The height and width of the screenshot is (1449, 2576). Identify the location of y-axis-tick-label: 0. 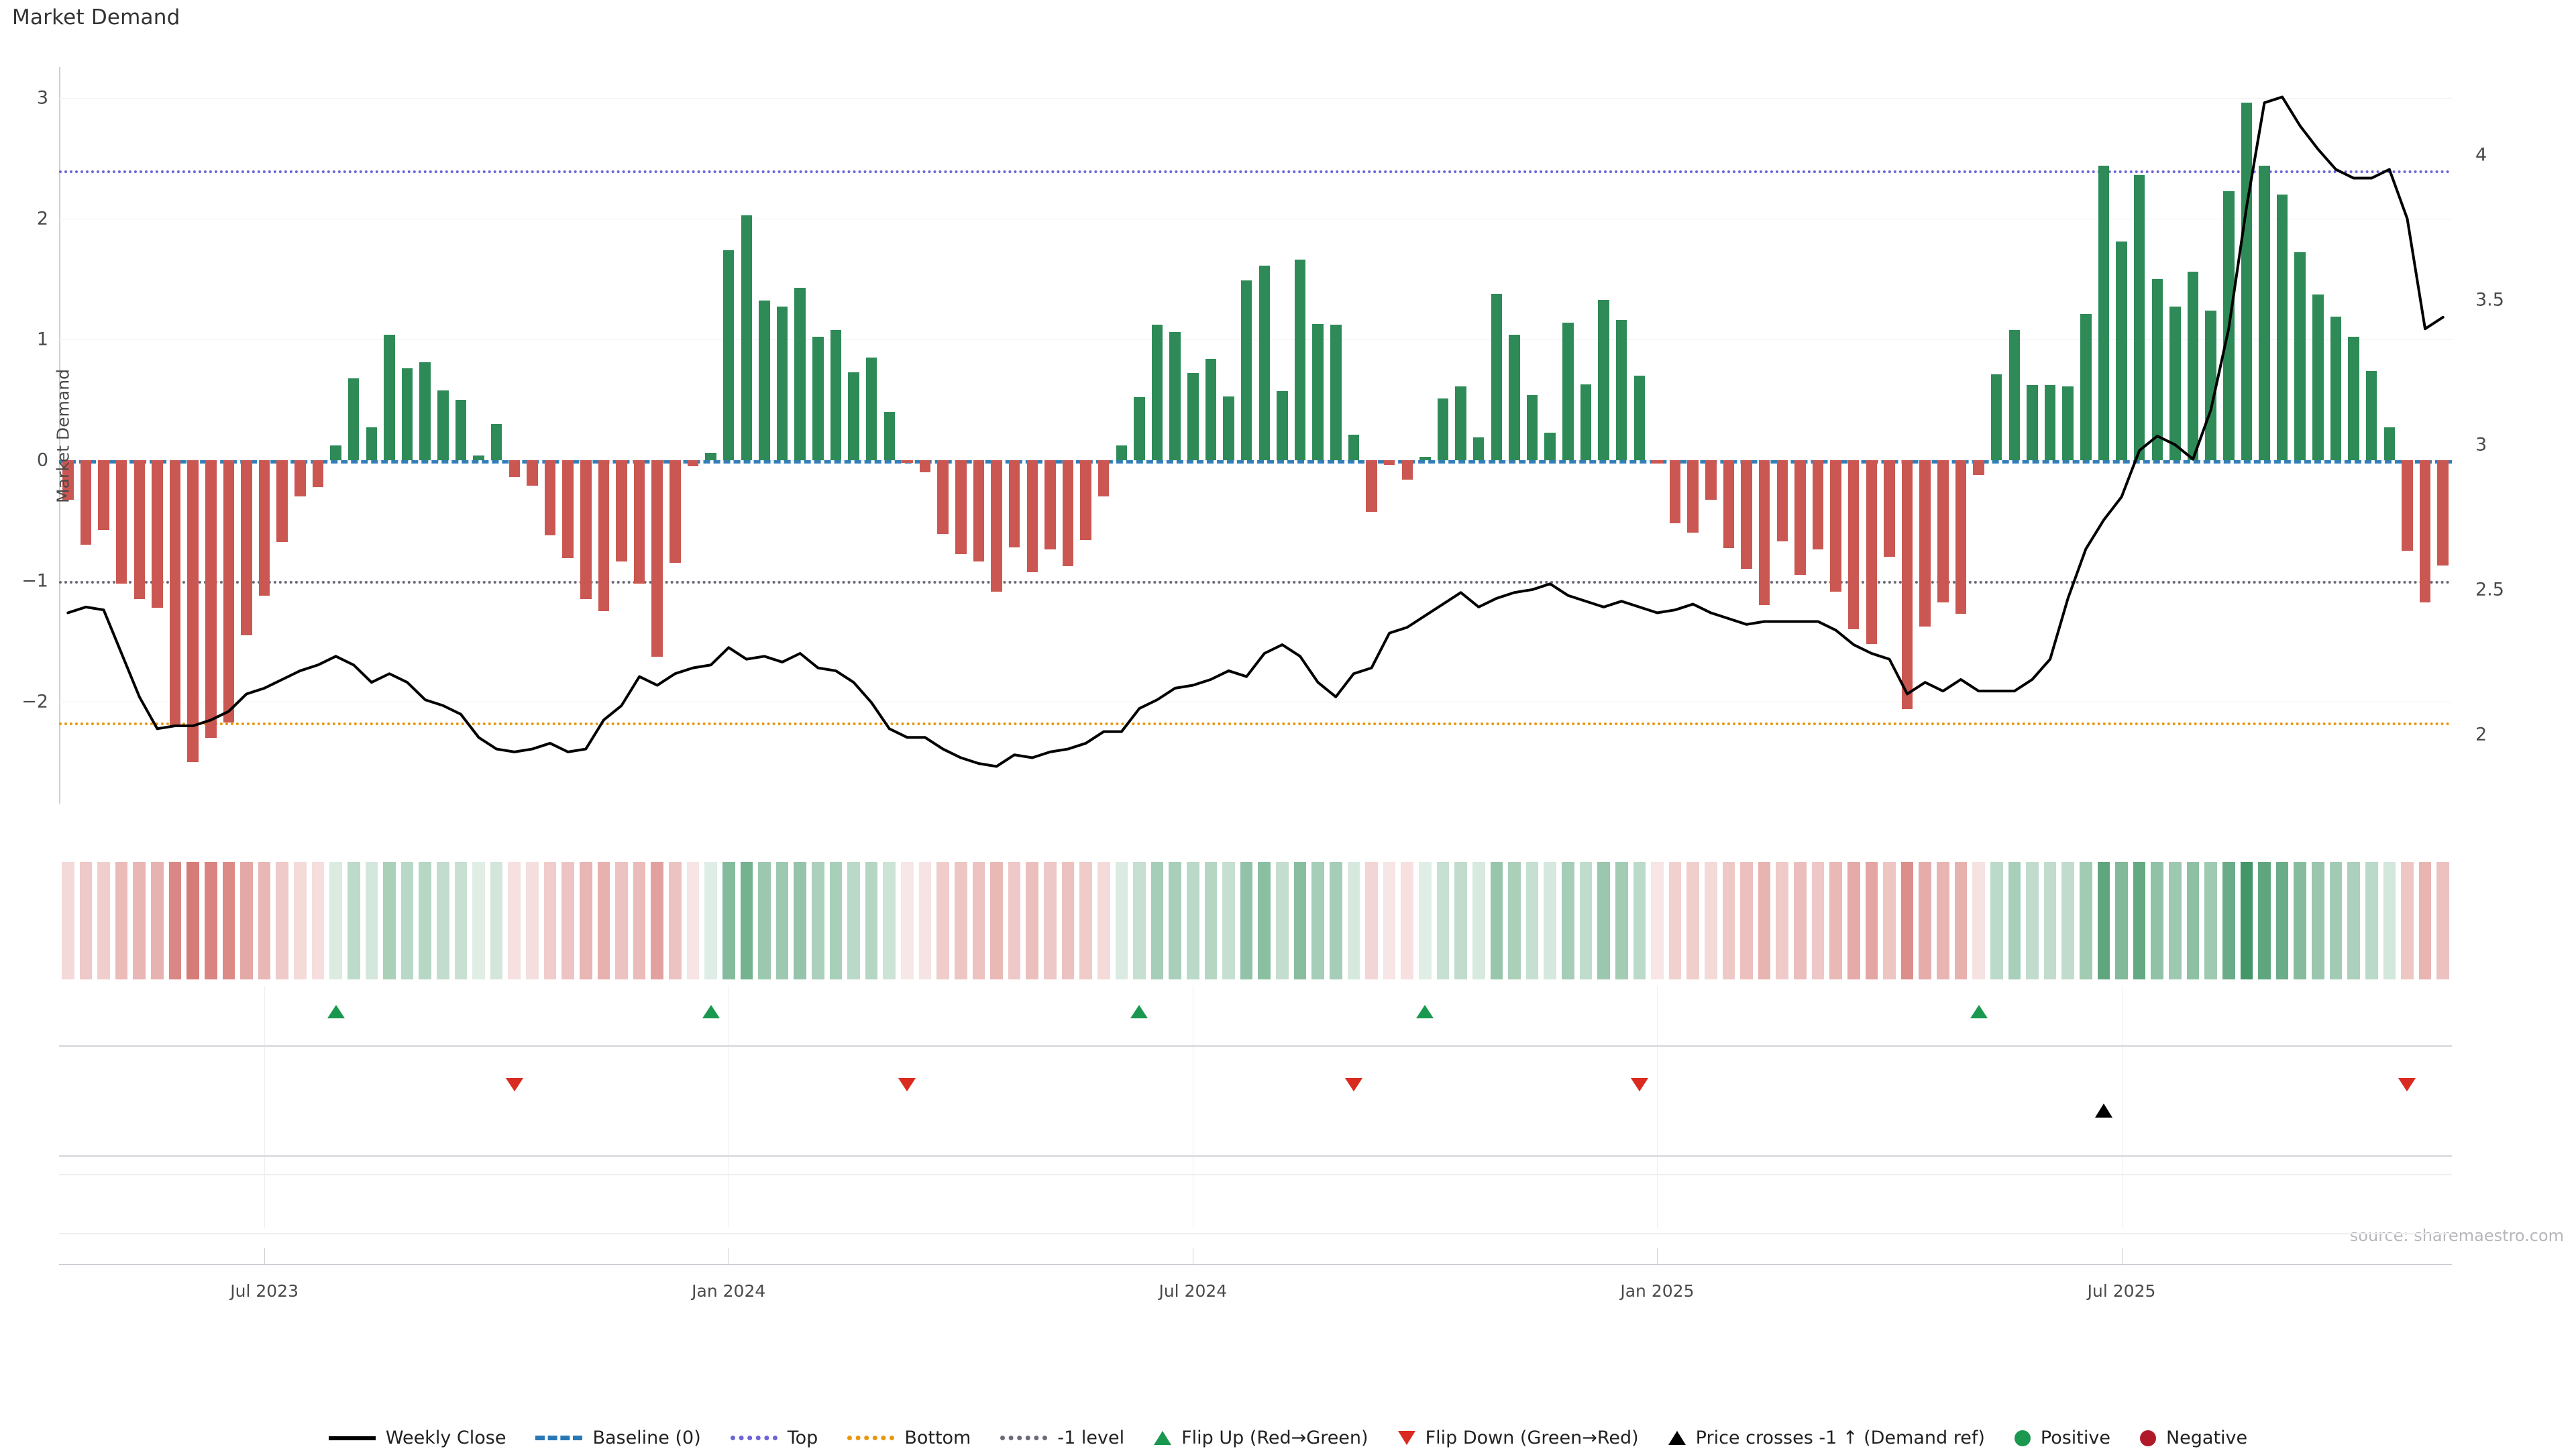
(42, 460).